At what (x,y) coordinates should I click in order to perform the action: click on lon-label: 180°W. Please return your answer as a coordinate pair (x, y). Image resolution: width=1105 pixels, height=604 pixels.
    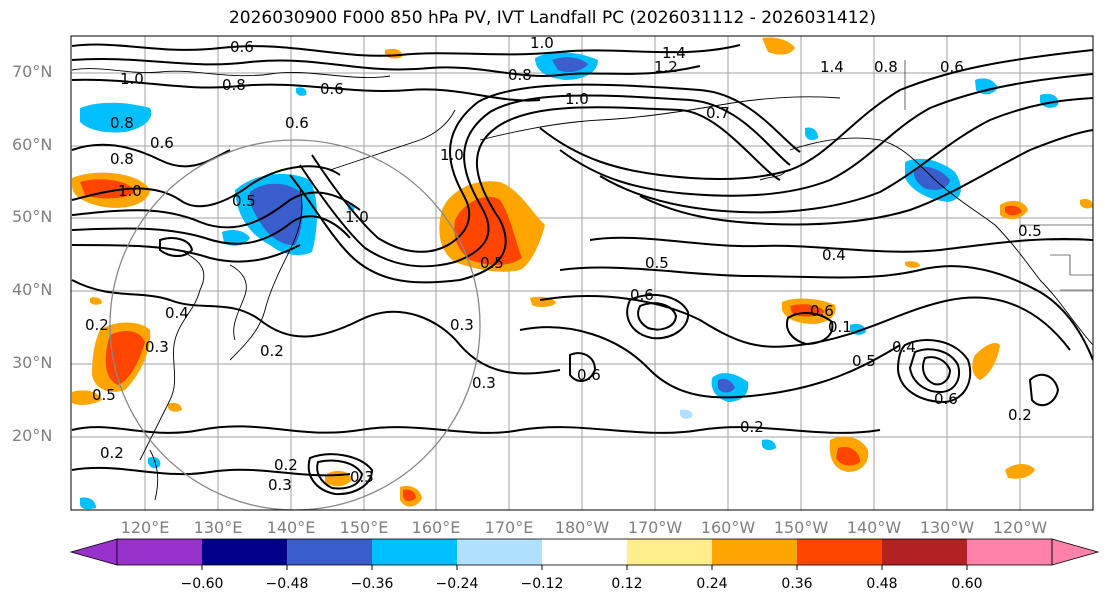
    Looking at the image, I should click on (582, 527).